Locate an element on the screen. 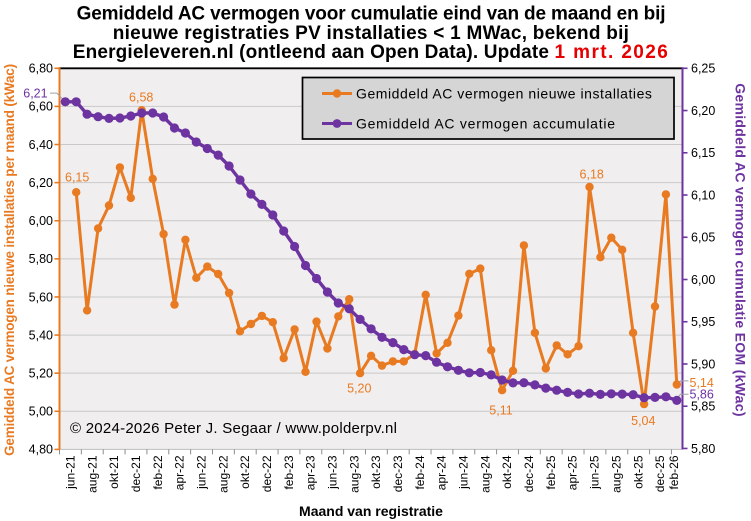 This screenshot has width=751, height=521. svg-text: 6,60 is located at coordinates (41, 107).